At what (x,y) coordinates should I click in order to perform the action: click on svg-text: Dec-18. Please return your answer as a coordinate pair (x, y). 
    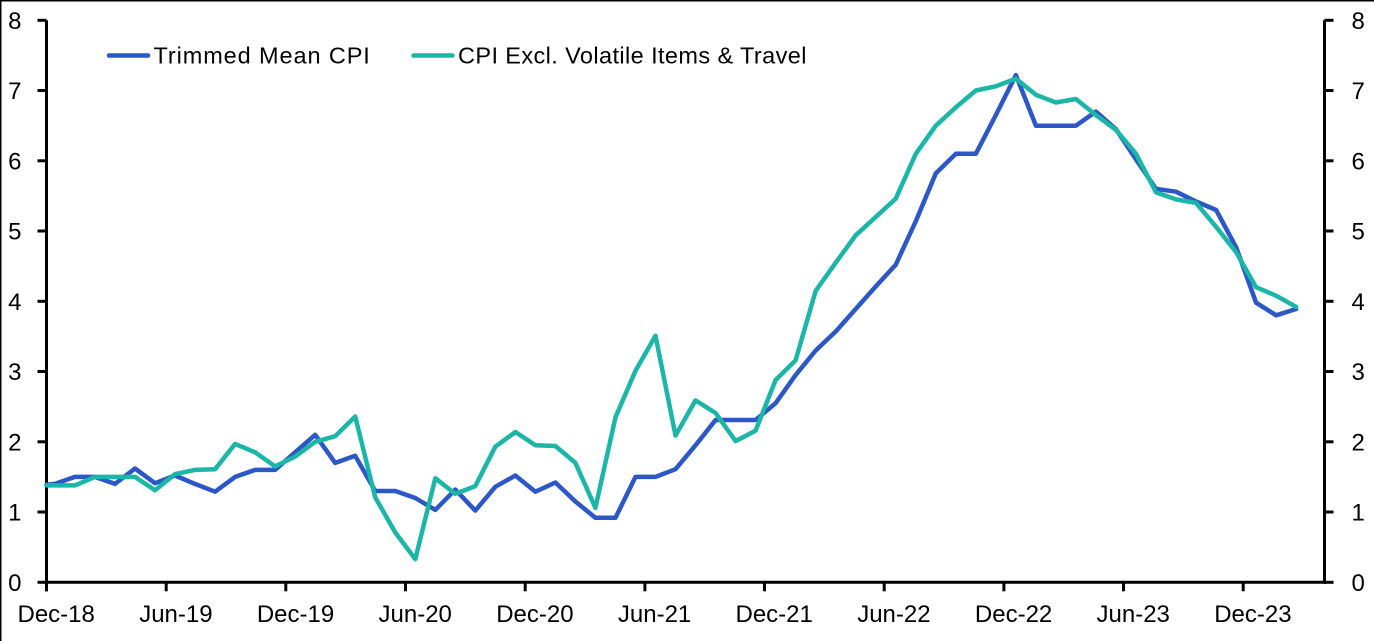
    Looking at the image, I should click on (56, 614).